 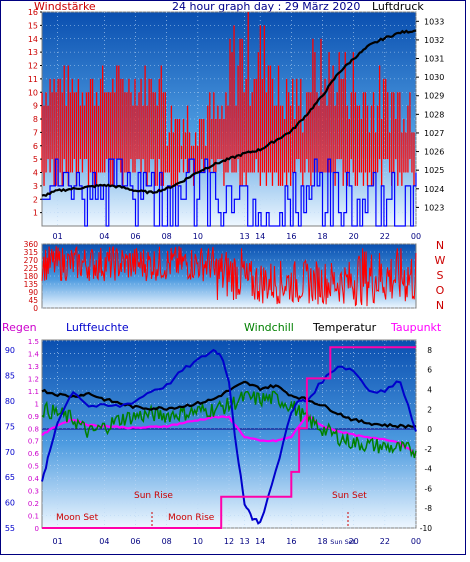 What do you see at coordinates (398, 6) in the screenshot?
I see `luftdruck-label: Luftdruck` at bounding box center [398, 6].